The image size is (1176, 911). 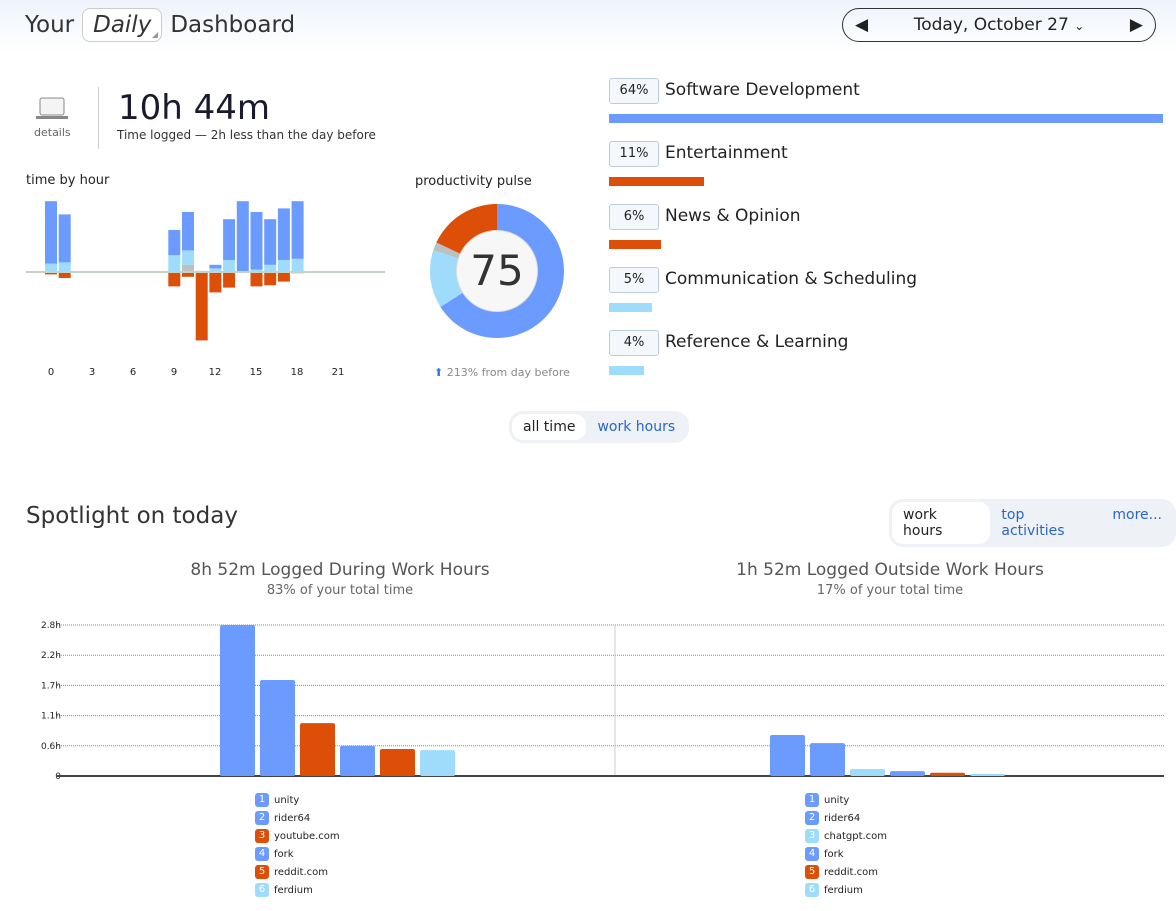 I want to click on title-dashboard: Dashboard, so click(x=233, y=25).